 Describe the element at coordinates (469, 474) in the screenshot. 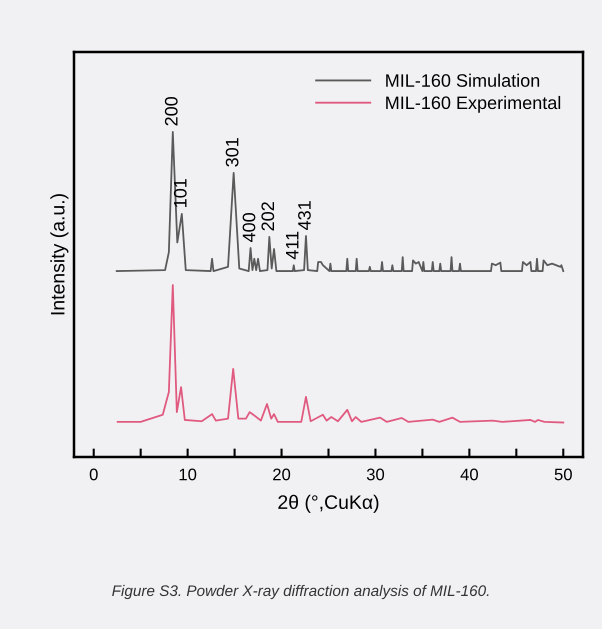

I see `x-tick-label: 40` at that location.